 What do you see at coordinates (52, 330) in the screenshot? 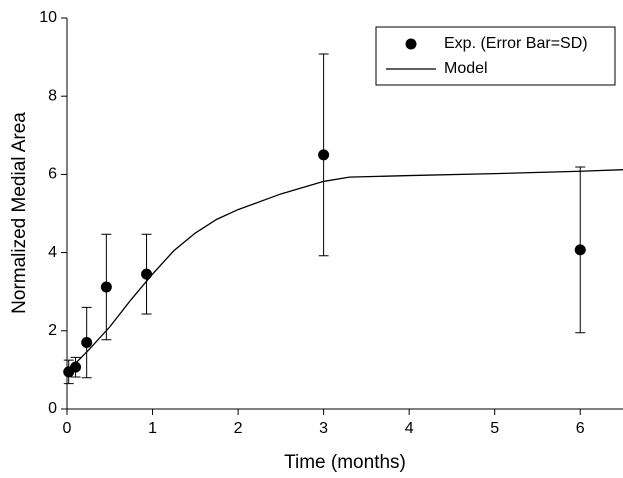
I see `y-tick-label: 2` at bounding box center [52, 330].